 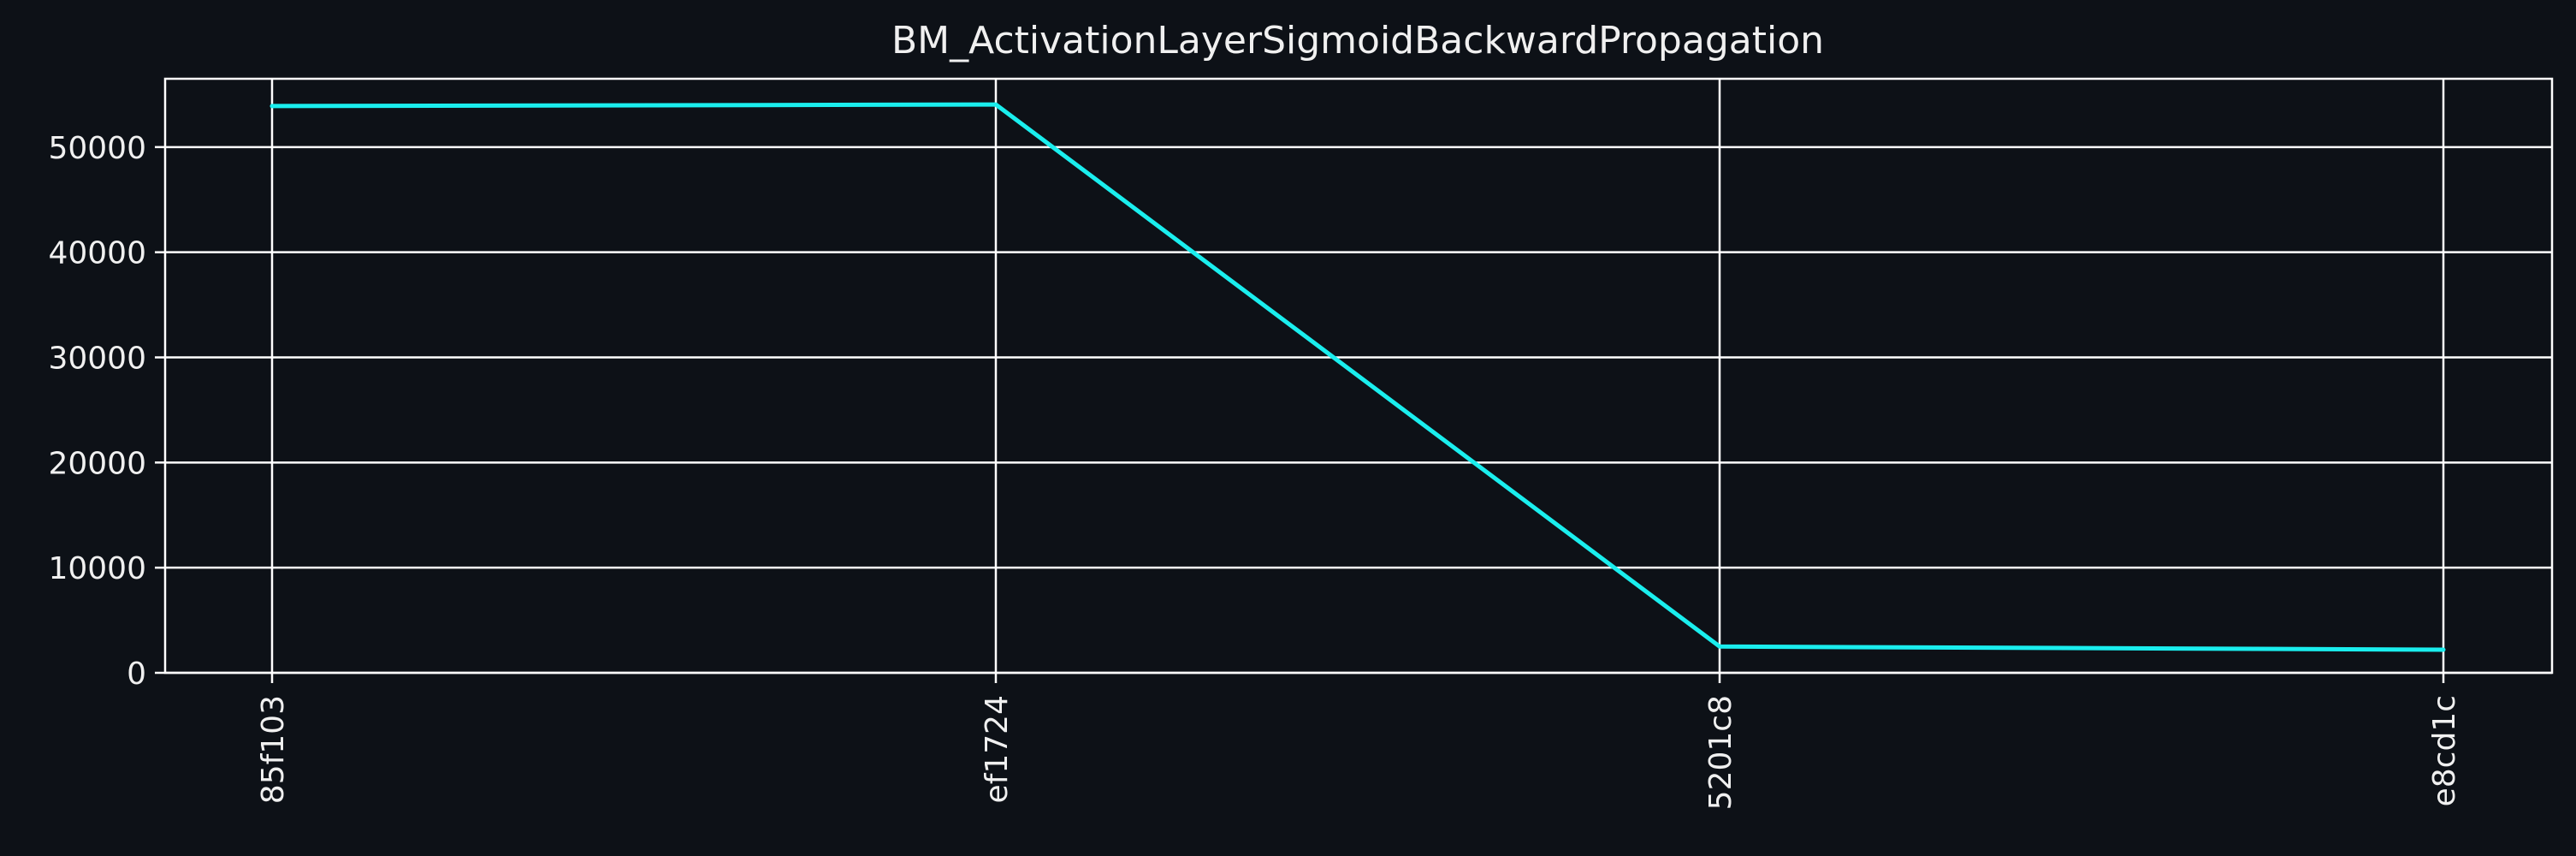 What do you see at coordinates (998, 749) in the screenshot?
I see `x-tick-label: ef1724` at bounding box center [998, 749].